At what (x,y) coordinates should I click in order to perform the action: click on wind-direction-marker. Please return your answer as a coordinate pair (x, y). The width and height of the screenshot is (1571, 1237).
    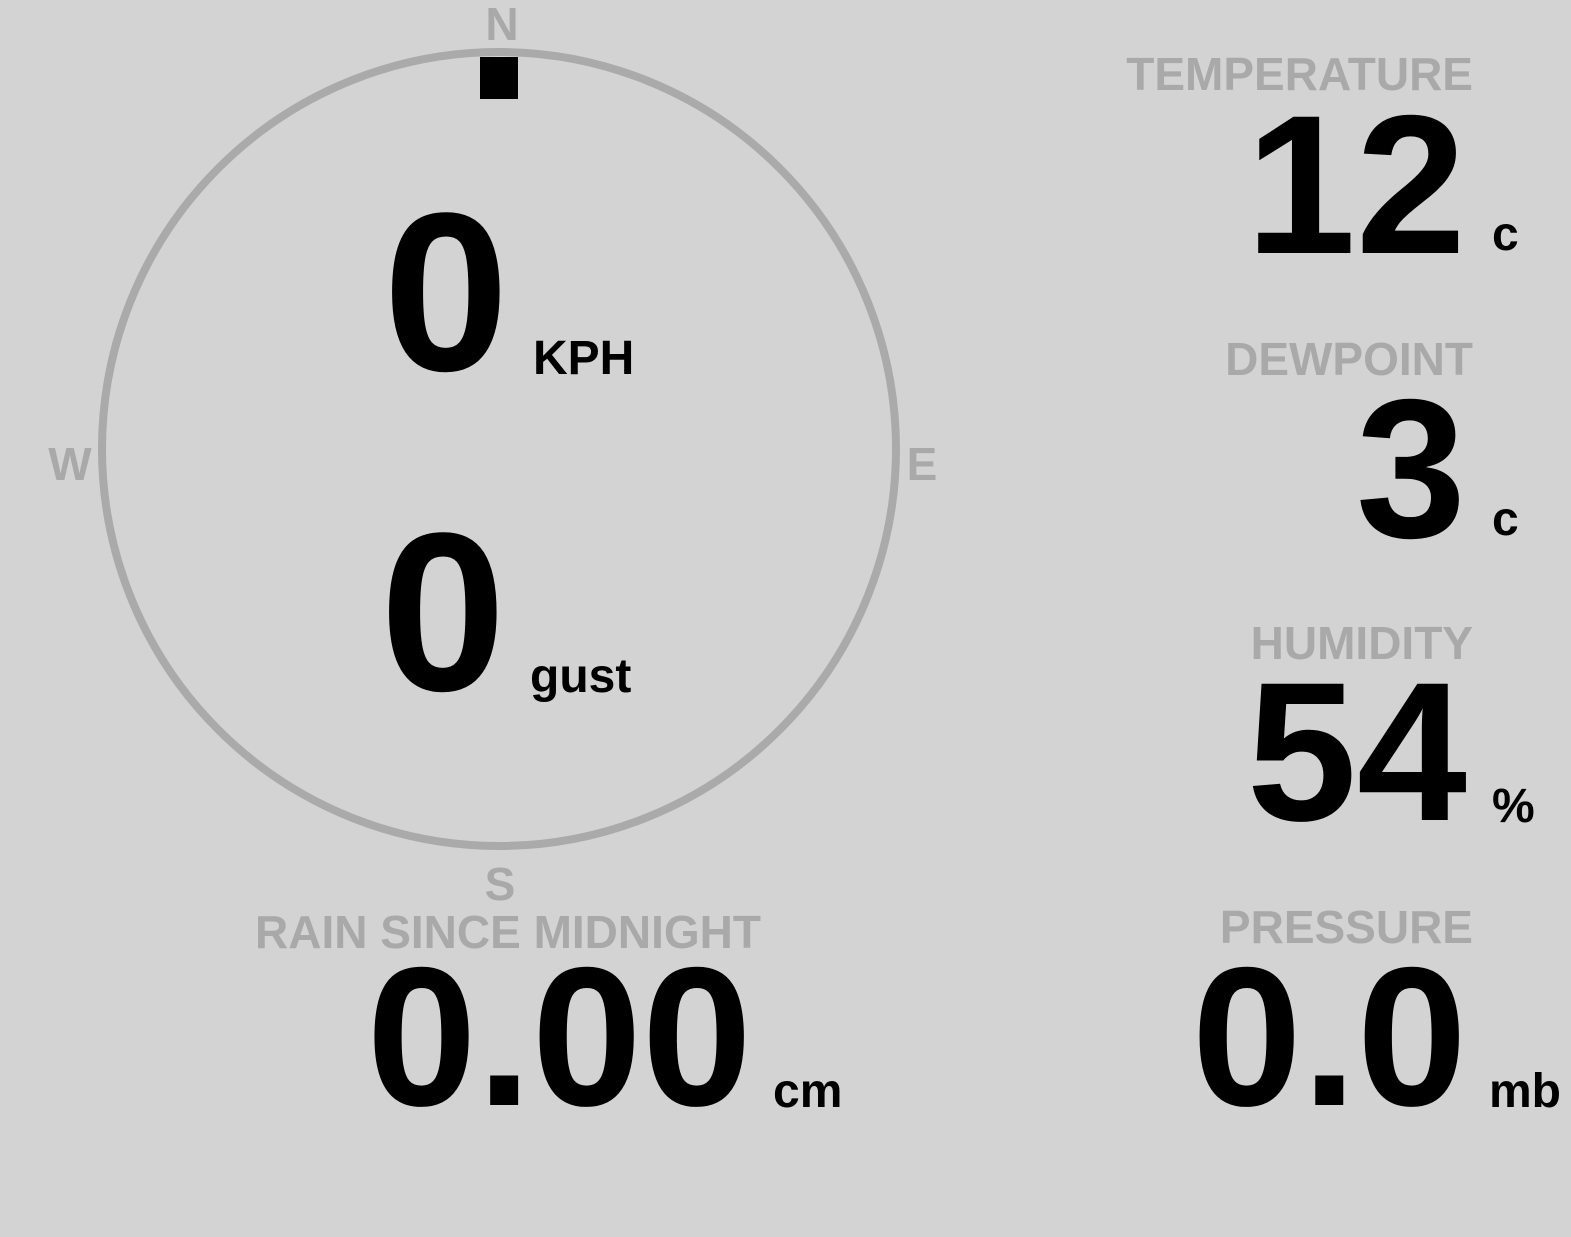
    Looking at the image, I should click on (499, 78).